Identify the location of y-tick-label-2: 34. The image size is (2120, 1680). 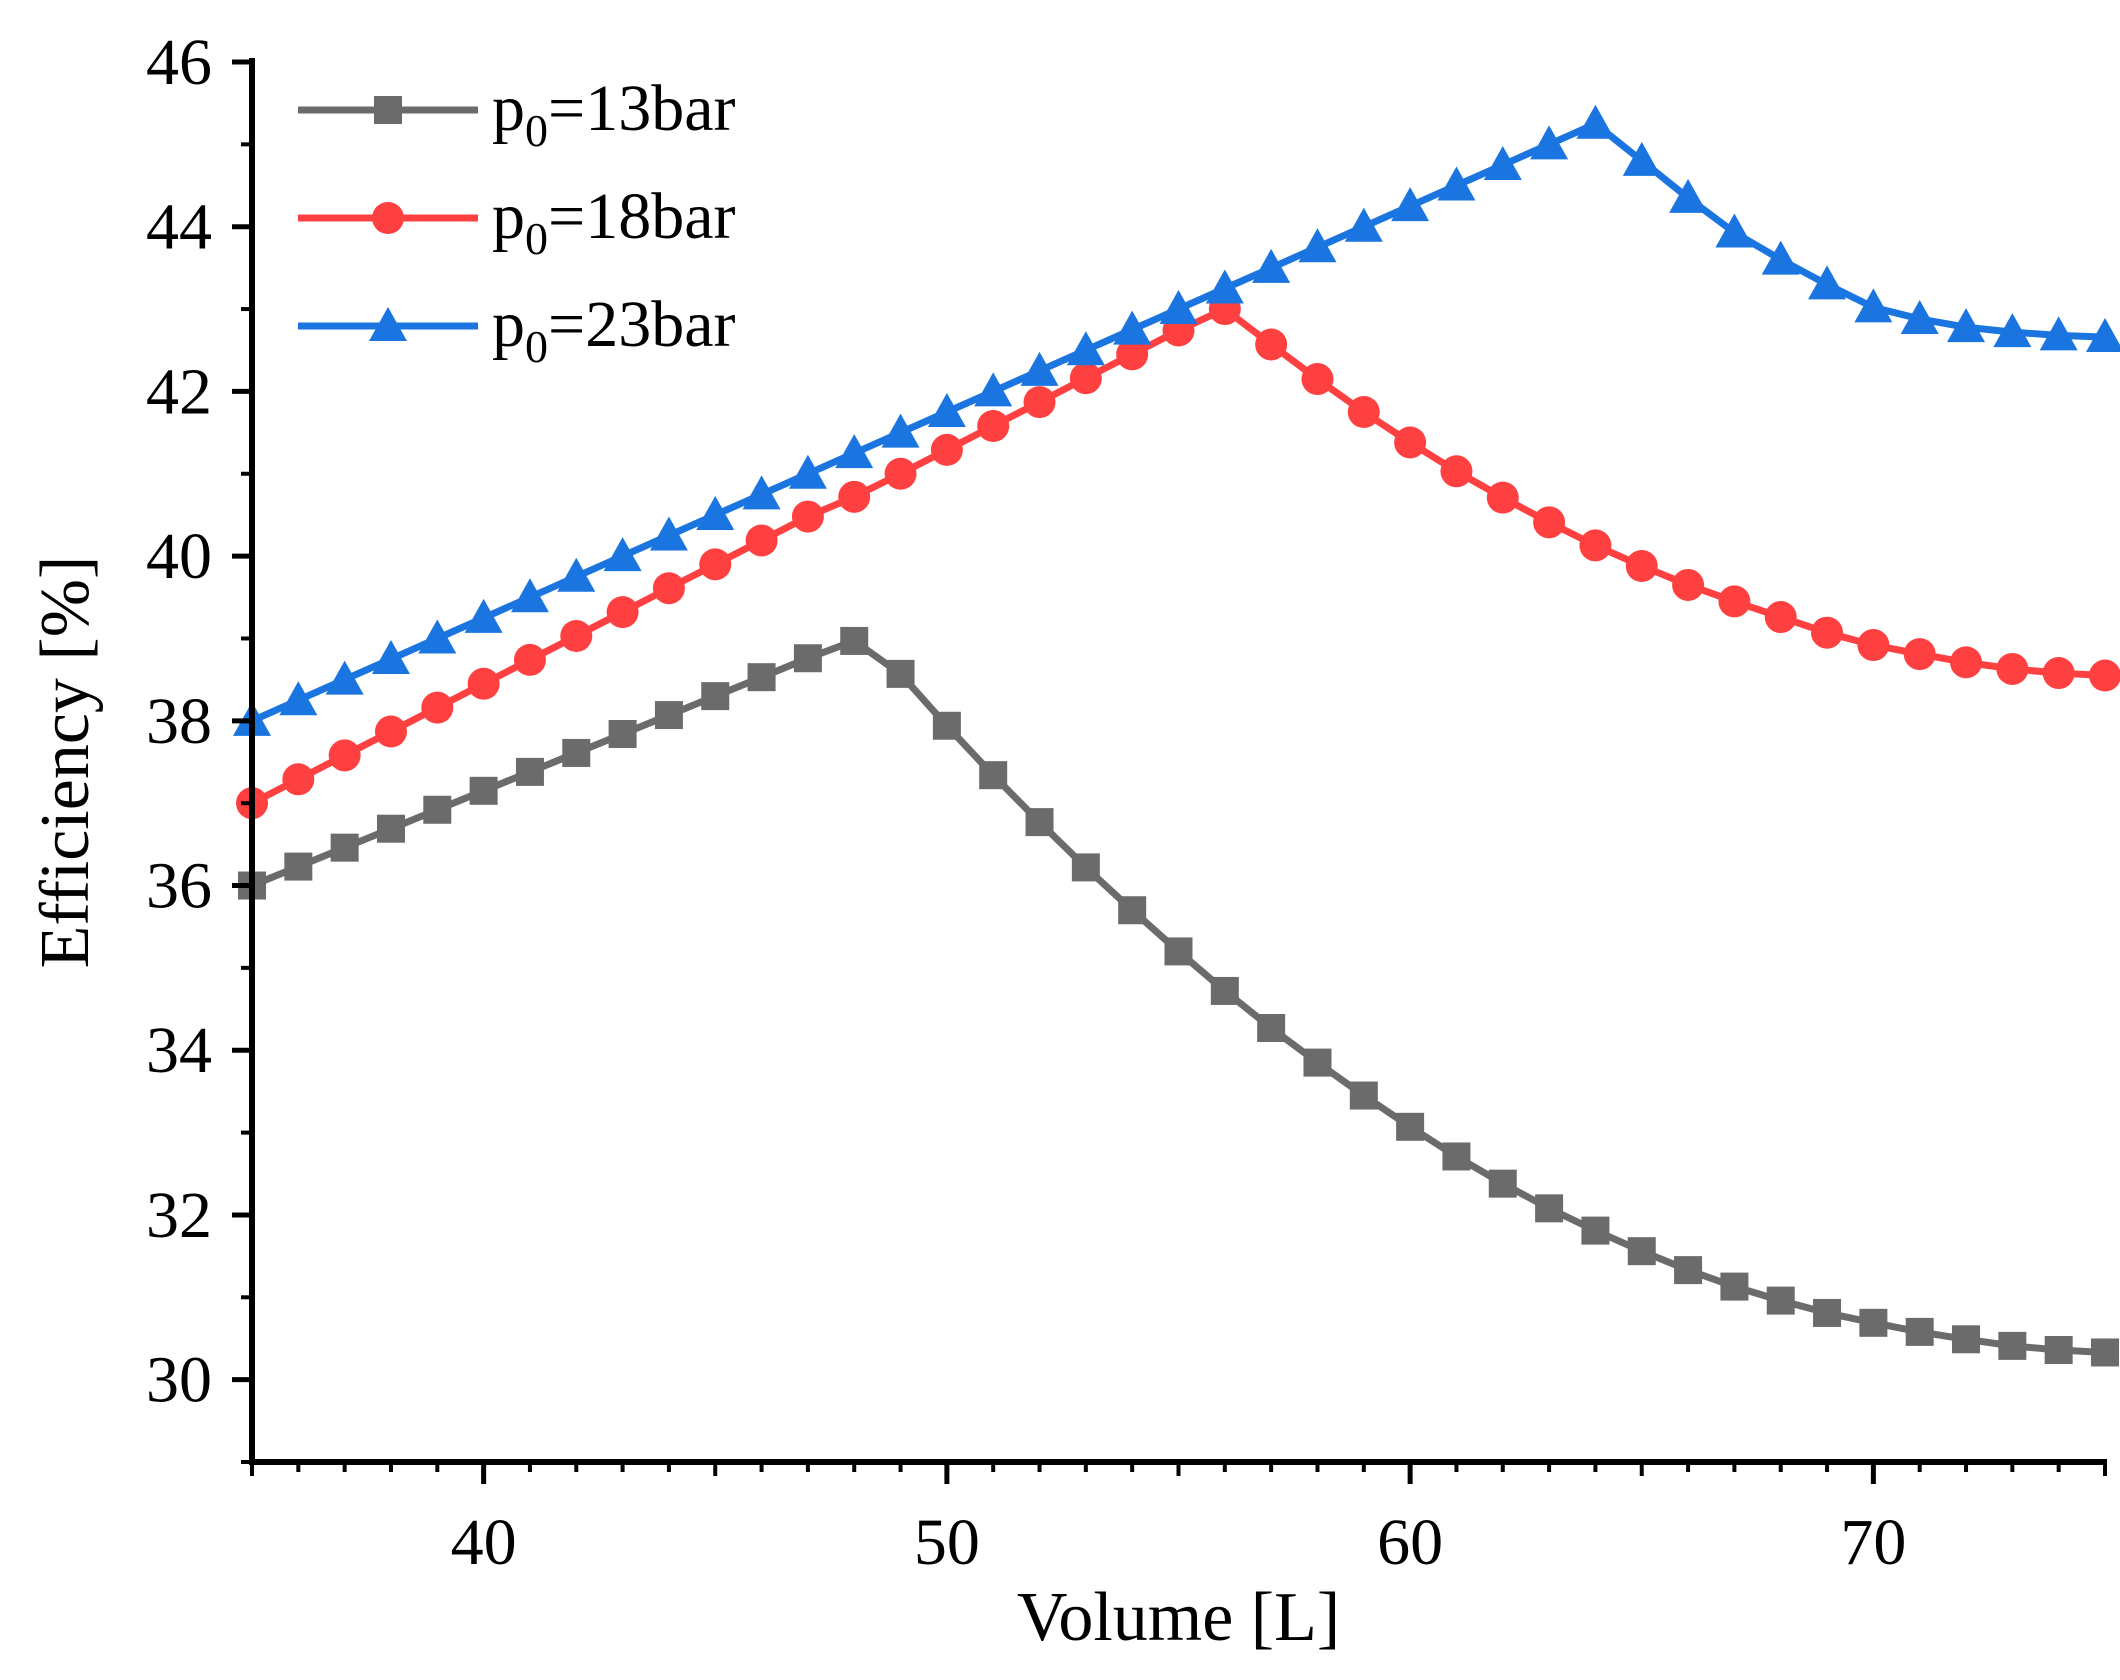
(179, 1050).